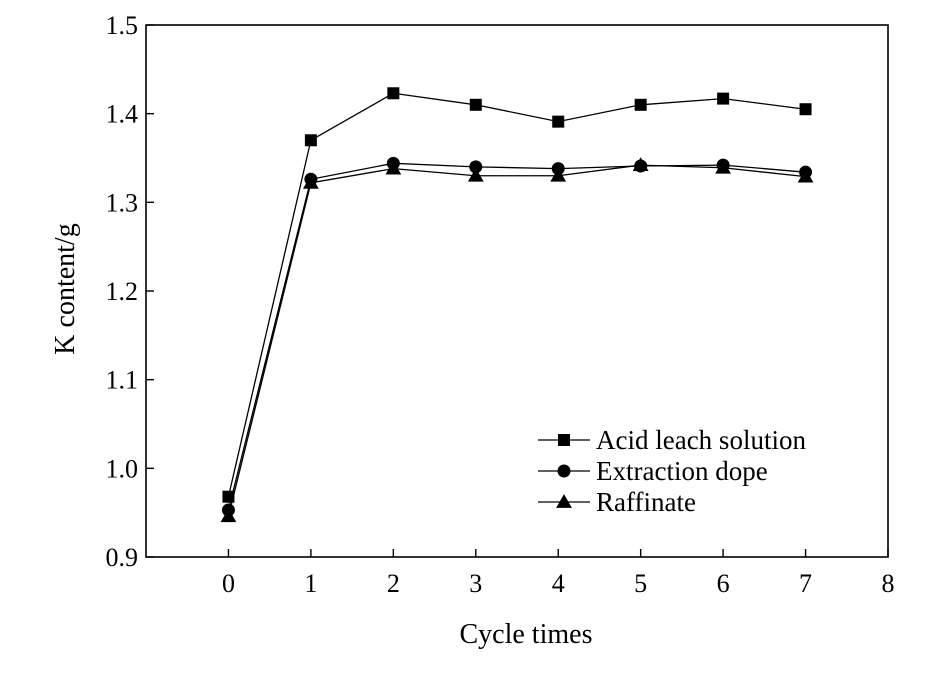 This screenshot has height=677, width=931. I want to click on y-tick-label: 1.5, so click(122, 25).